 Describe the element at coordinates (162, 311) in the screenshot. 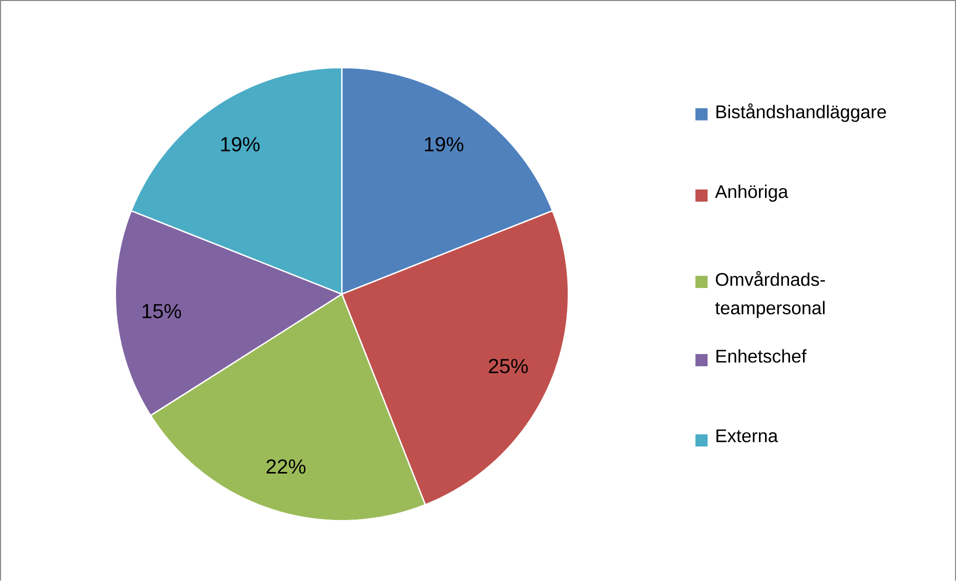

I see `data-label: 15%` at that location.